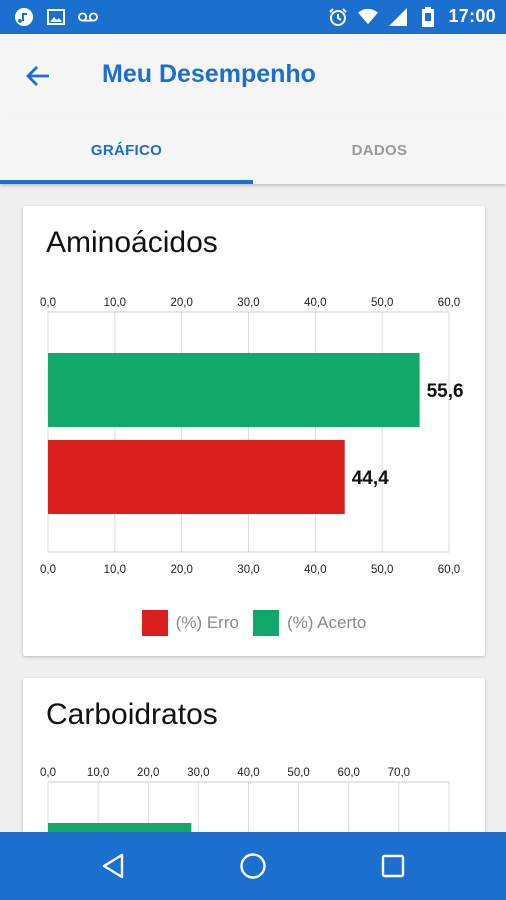 Image resolution: width=506 pixels, height=900 pixels. Describe the element at coordinates (24, 17) in the screenshot. I see `music-icon` at that location.